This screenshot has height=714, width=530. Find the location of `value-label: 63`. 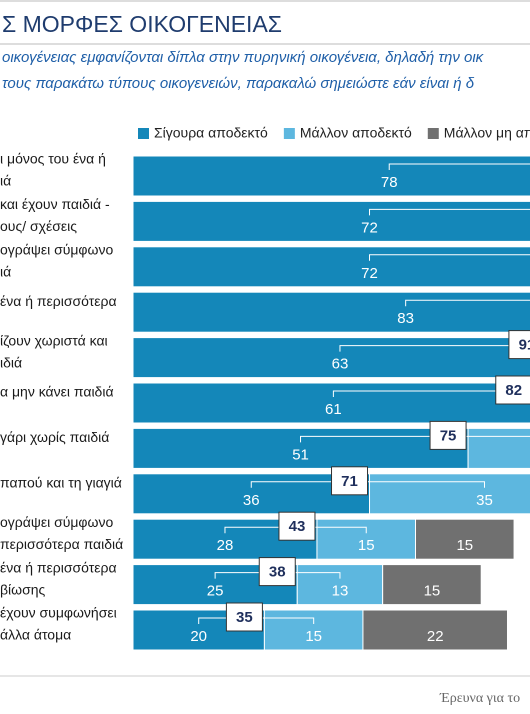

value-label: 63 is located at coordinates (340, 364).